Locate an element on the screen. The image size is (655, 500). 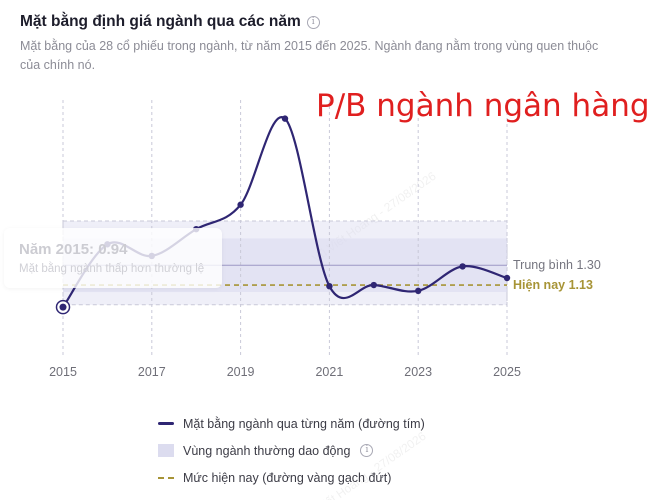
legend-label: Mức hiện nay (đường vàng gạch đứt) is located at coordinates (287, 477).